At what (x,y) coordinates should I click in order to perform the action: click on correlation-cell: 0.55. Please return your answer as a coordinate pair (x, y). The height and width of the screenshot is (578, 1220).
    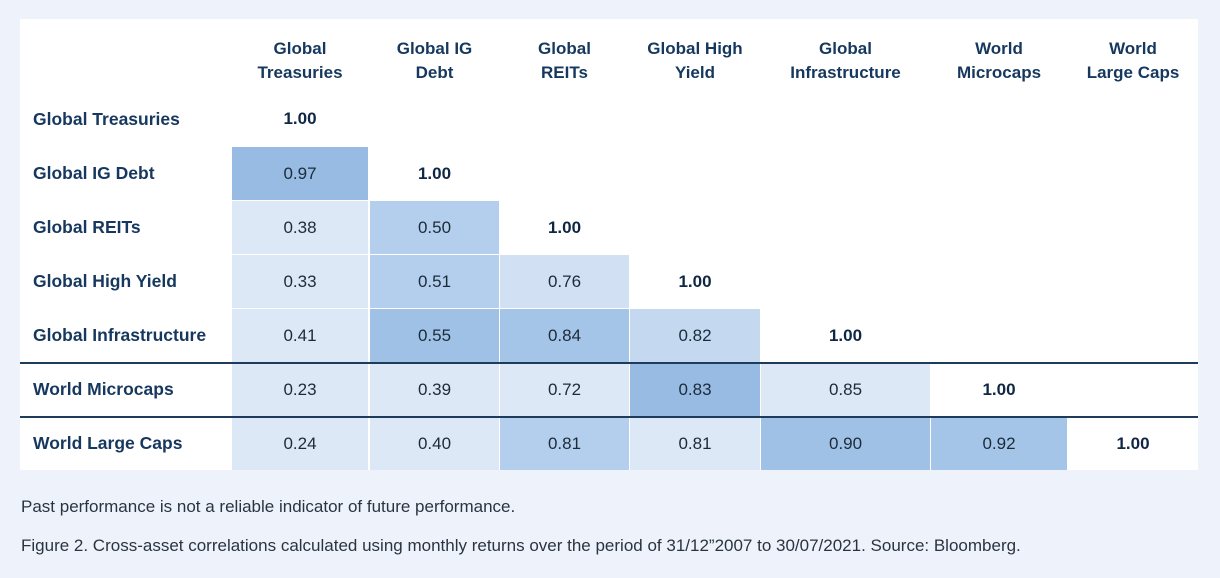
    Looking at the image, I should click on (434, 335).